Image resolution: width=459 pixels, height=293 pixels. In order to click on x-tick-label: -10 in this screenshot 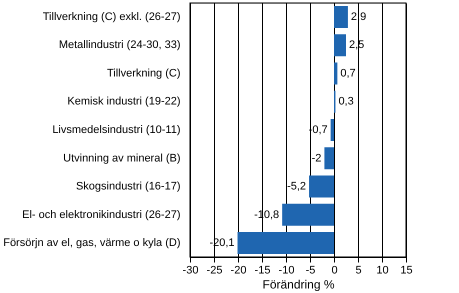, I will do `click(286, 270)`.